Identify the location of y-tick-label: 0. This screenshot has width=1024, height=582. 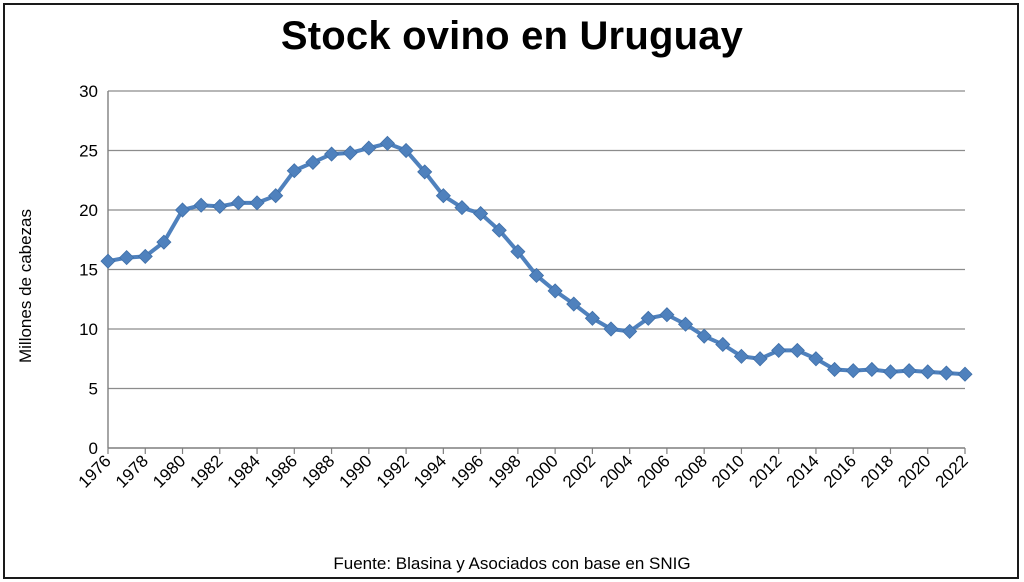
(93, 448).